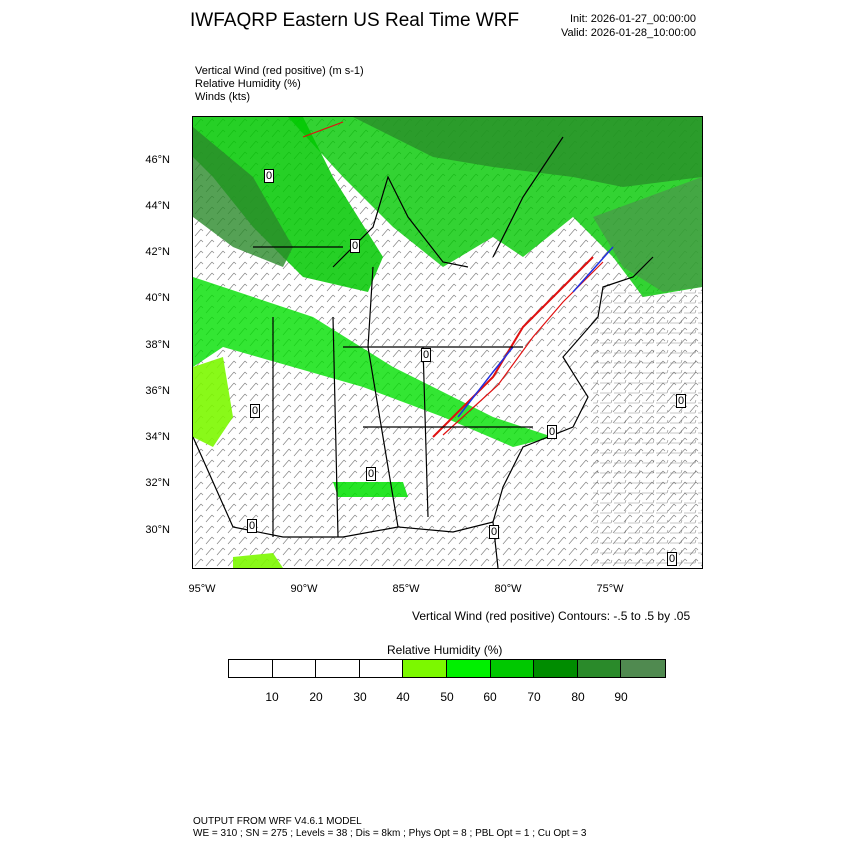 This screenshot has height=850, width=850. I want to click on colorbar, so click(447, 668).